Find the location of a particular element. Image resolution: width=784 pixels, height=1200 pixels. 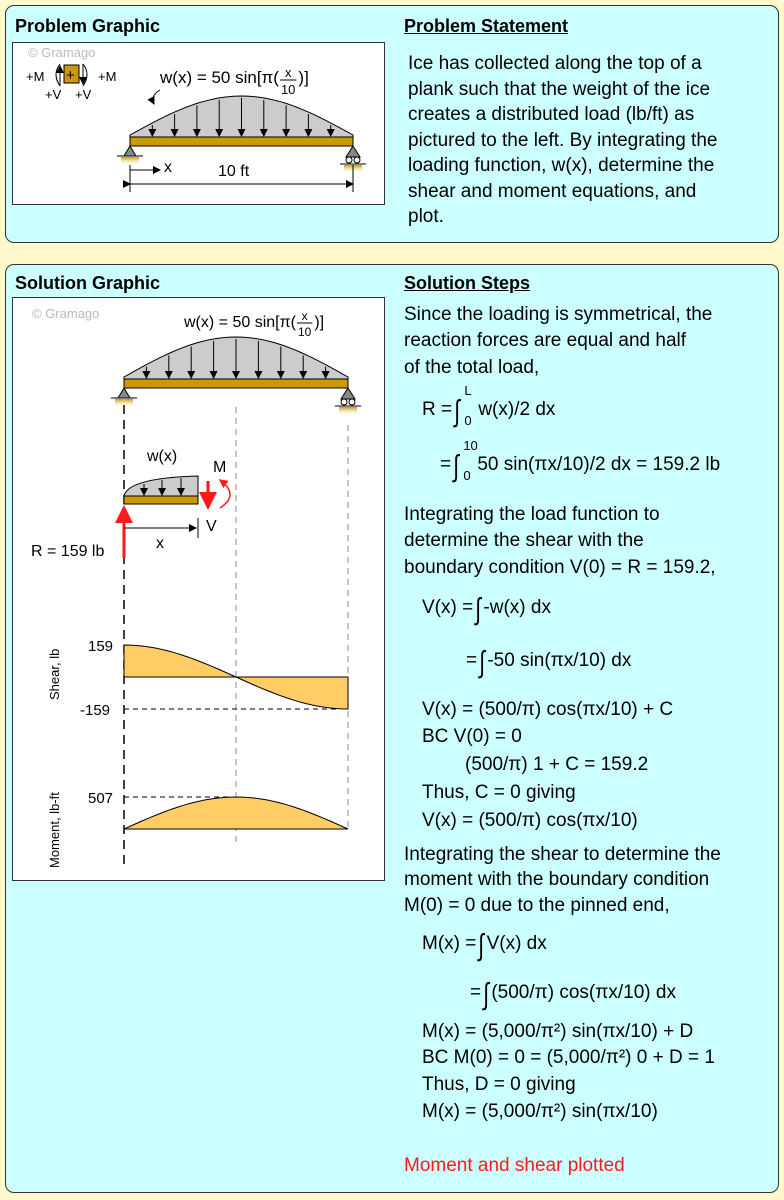

x-label: x is located at coordinates (168, 167).